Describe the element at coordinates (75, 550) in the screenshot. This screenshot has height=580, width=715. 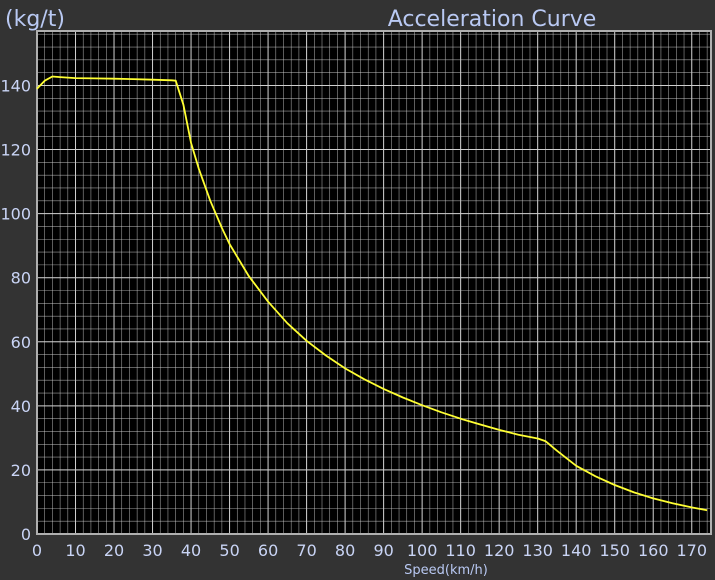
I see `x-tick-label: 10` at that location.